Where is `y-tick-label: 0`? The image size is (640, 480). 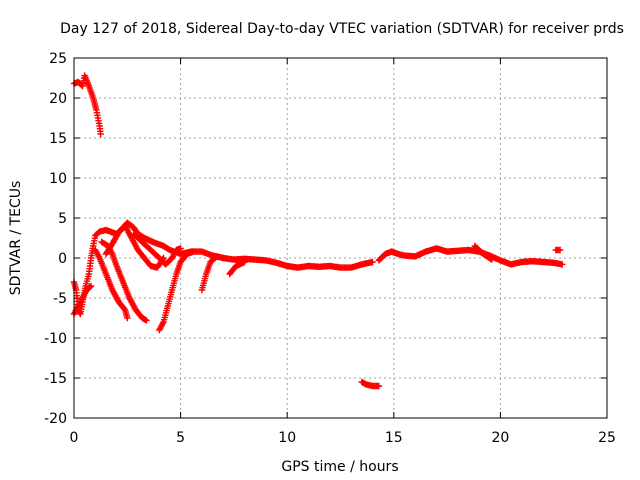 y-tick-label: 0 is located at coordinates (62, 259).